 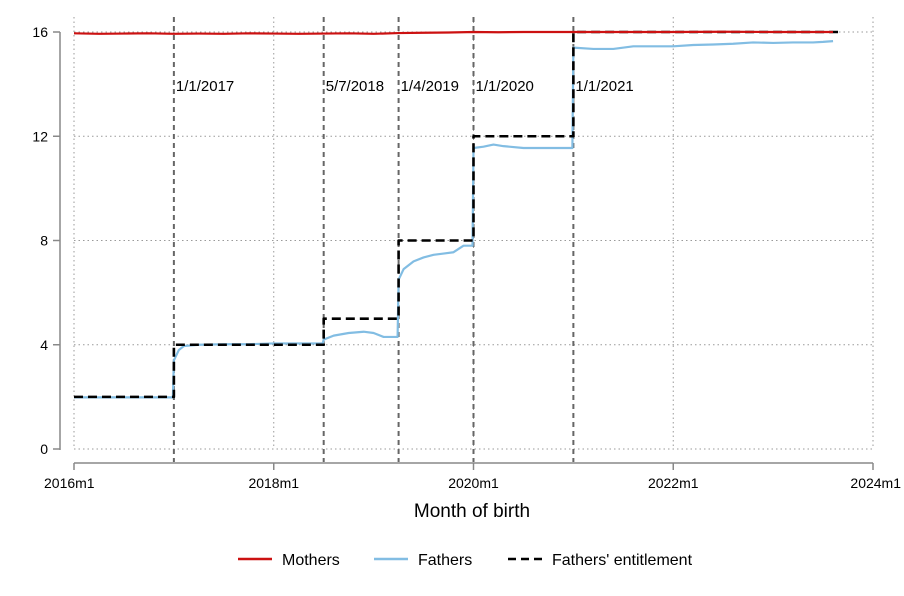 What do you see at coordinates (44, 449) in the screenshot?
I see `y-tick-label: 0` at bounding box center [44, 449].